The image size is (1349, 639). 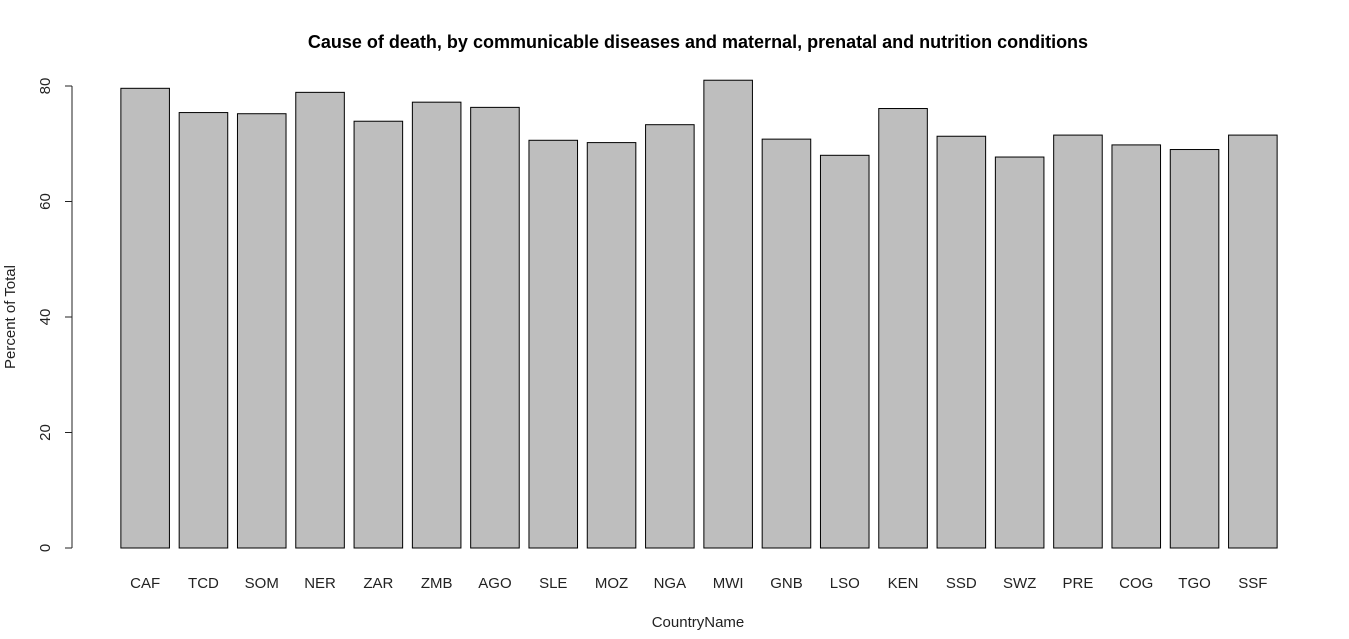 What do you see at coordinates (261, 331) in the screenshot?
I see `bar-som` at bounding box center [261, 331].